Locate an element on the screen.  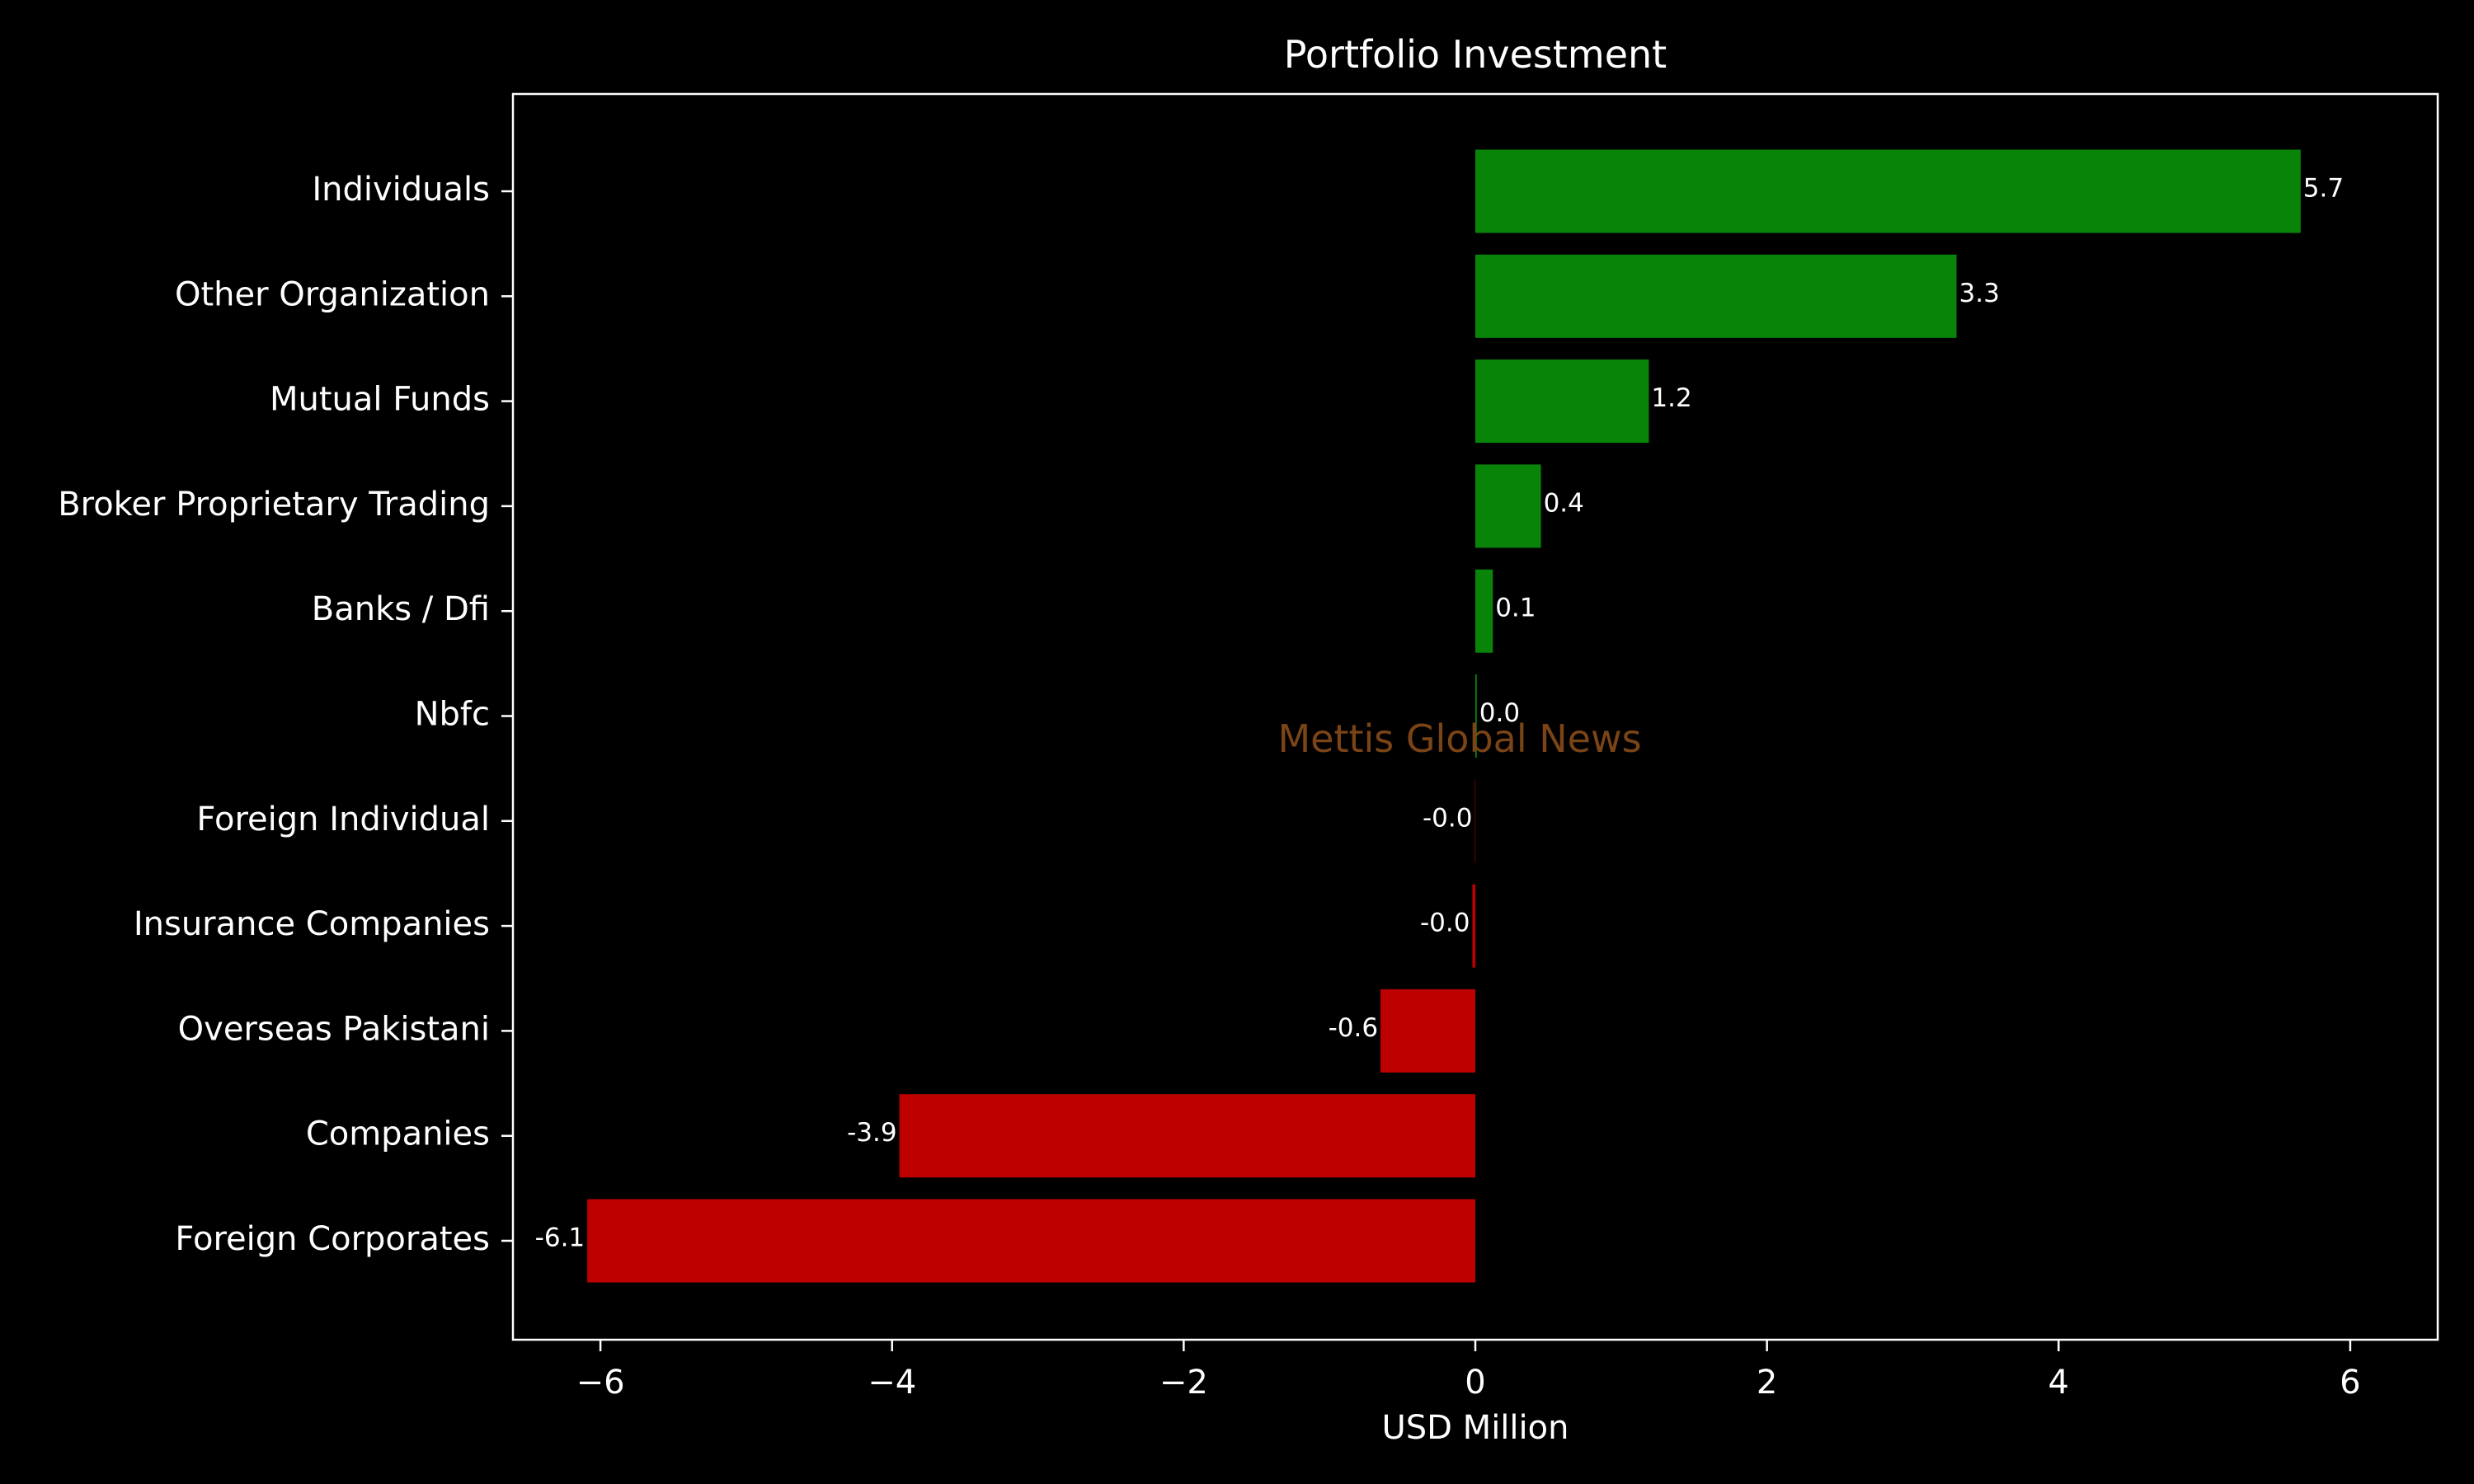
bar-value-label: 1.2 is located at coordinates (1671, 398).